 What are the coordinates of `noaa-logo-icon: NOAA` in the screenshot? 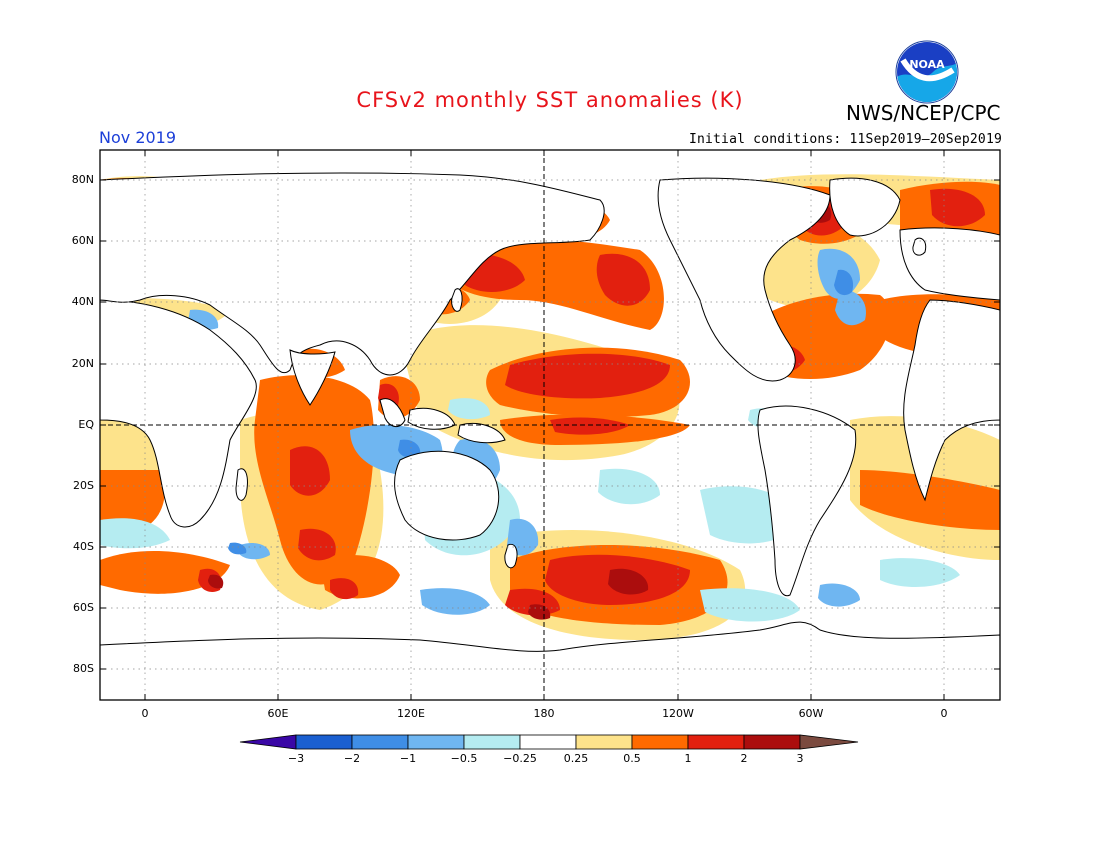 It's located at (927, 72).